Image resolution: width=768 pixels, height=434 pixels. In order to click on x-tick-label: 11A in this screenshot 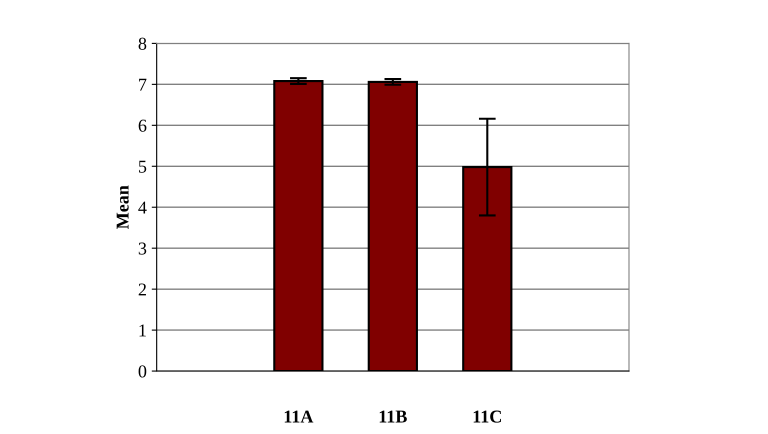, I will do `click(299, 416)`.